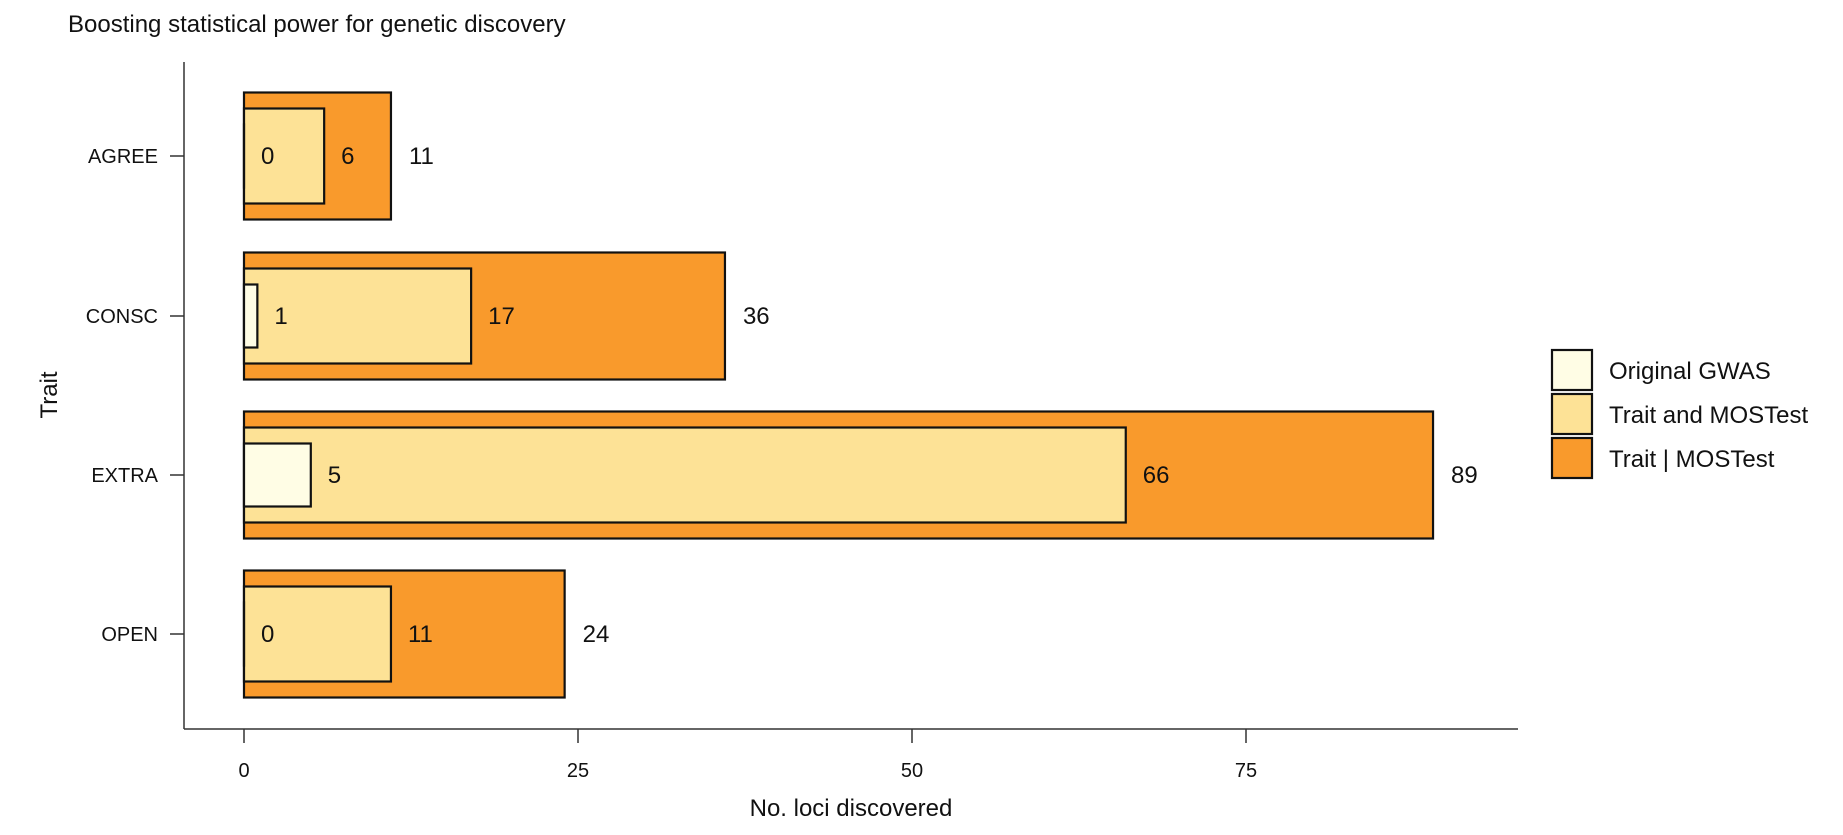 The height and width of the screenshot is (835, 1843). I want to click on bar-group-extra: 89 66 5, so click(860, 475).